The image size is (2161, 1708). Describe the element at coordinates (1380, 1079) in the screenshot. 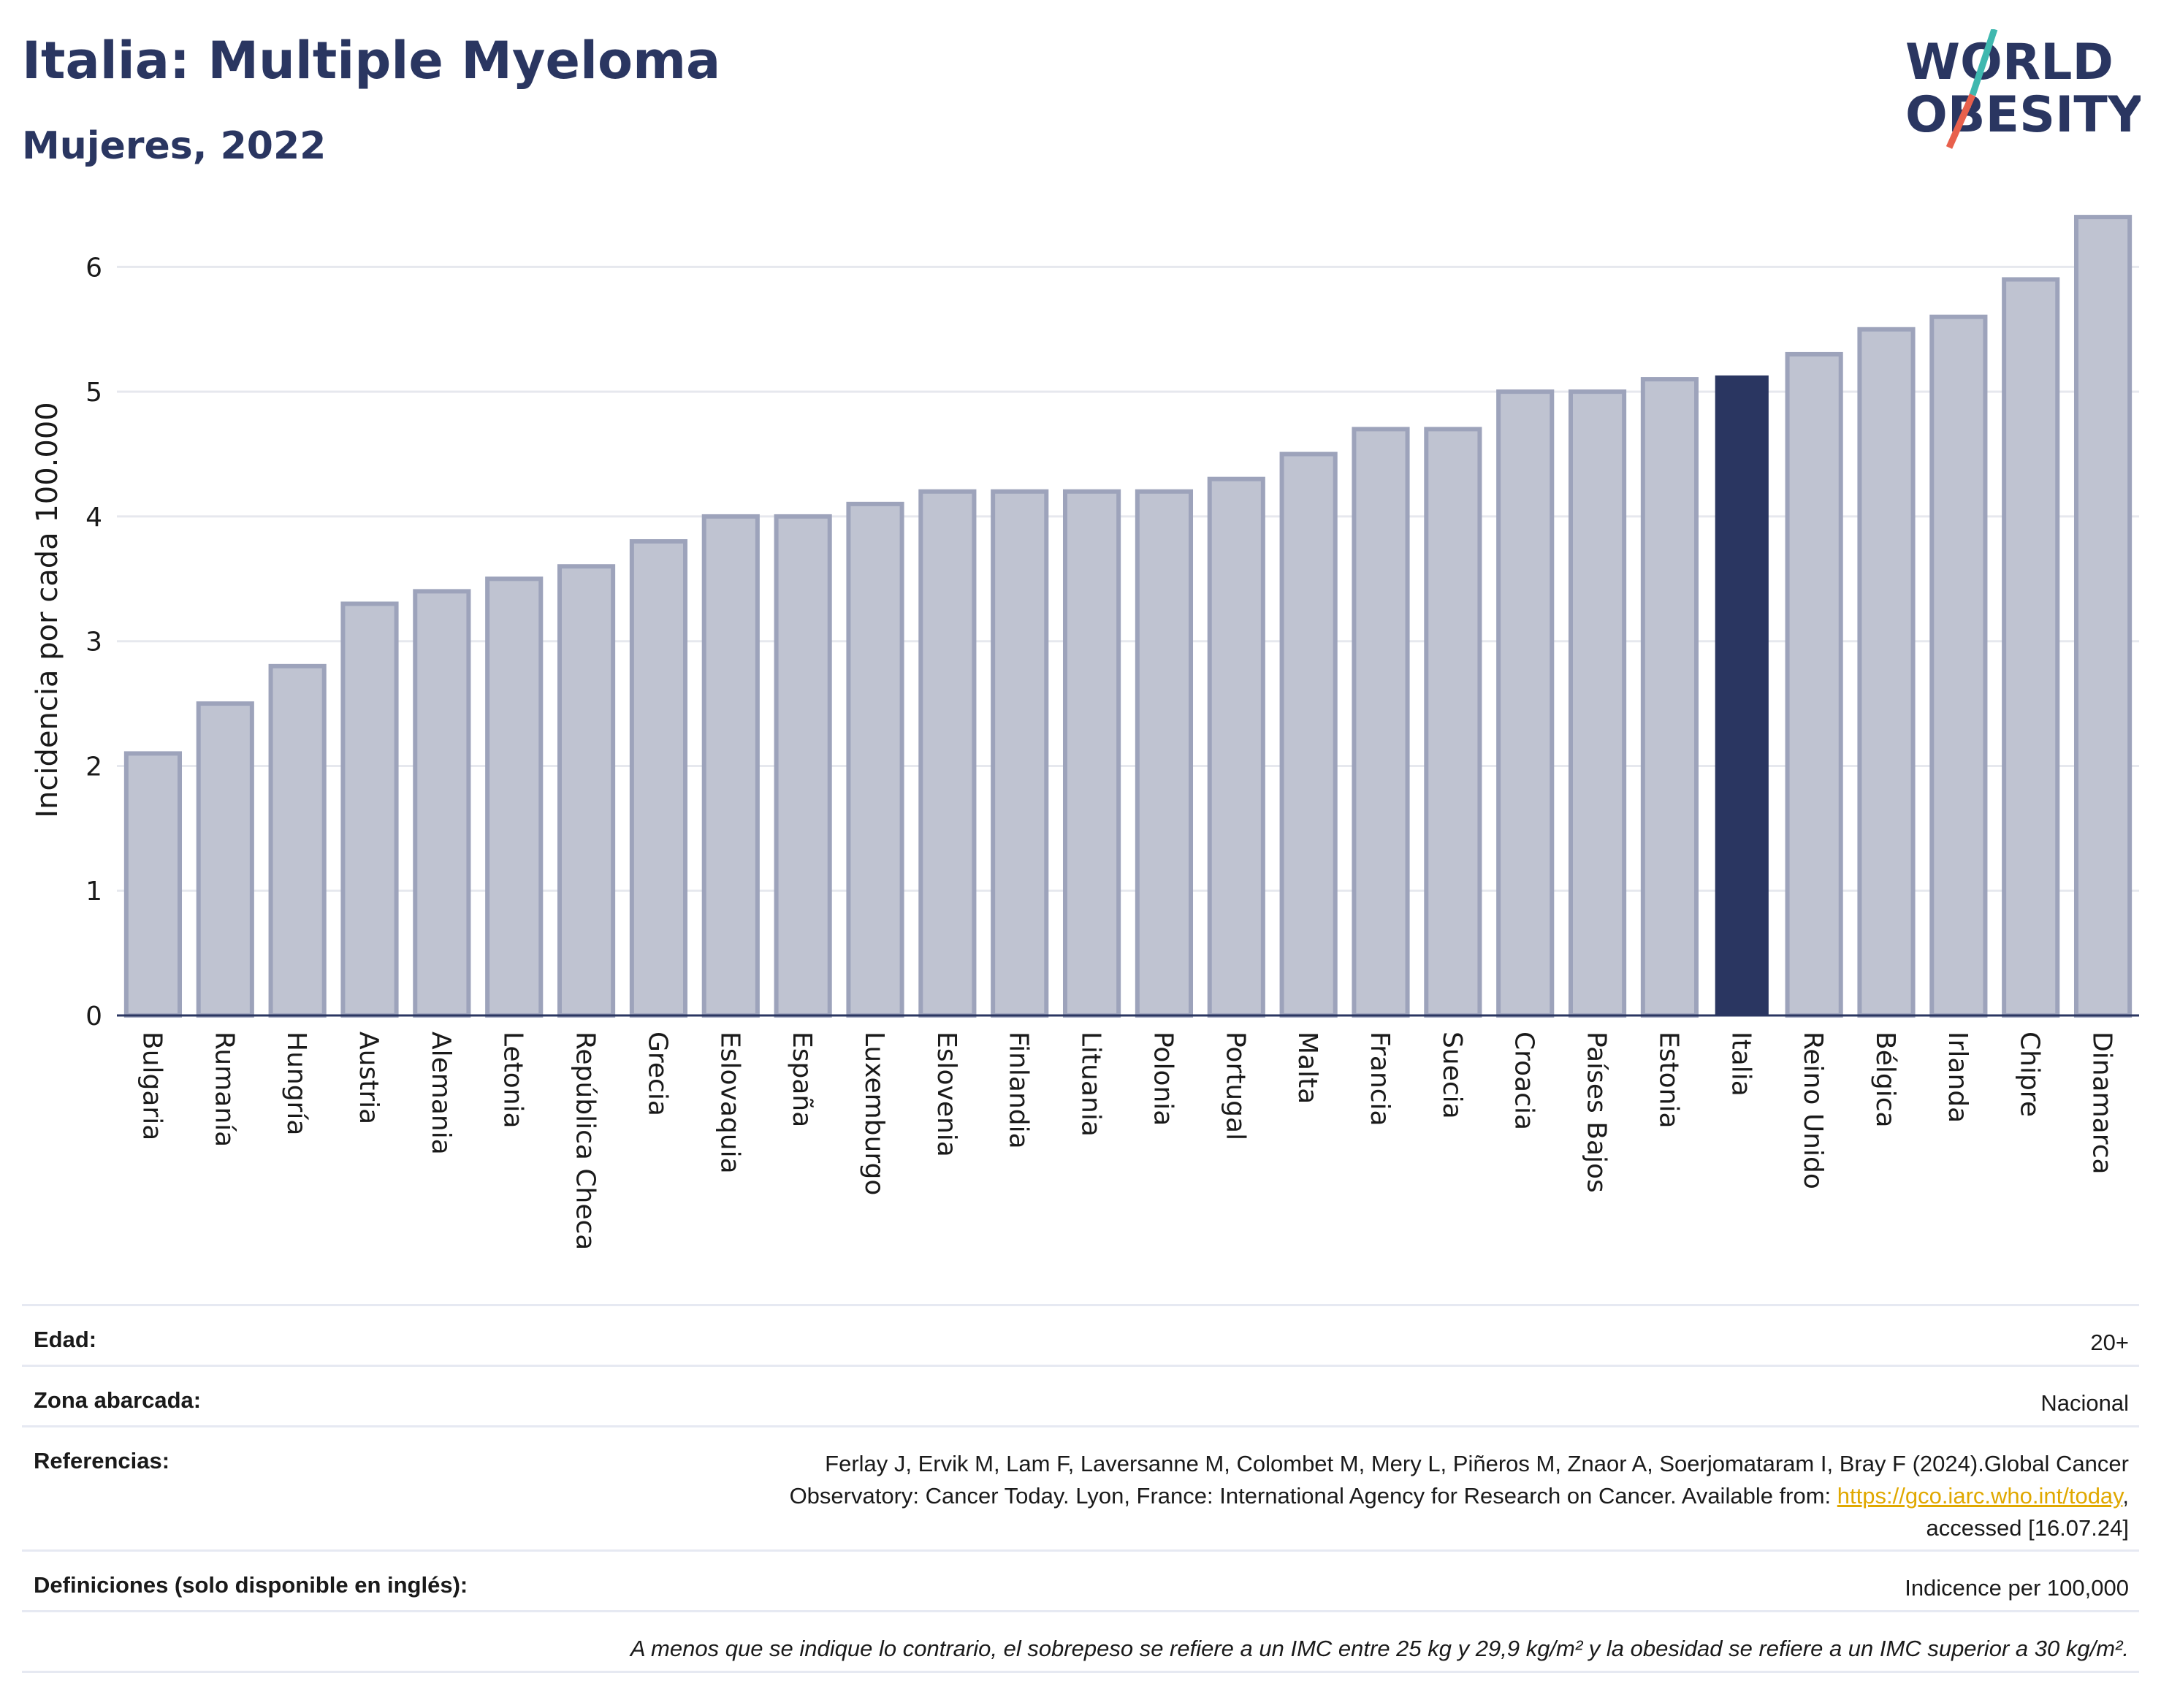

I see `x-tick-label: Francia` at that location.